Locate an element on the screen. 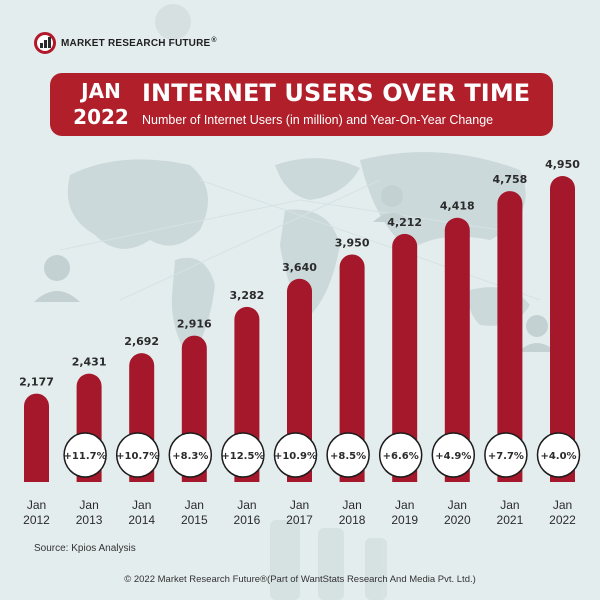 The image size is (600, 600). yoy-label-2018: +8.5% is located at coordinates (348, 456).